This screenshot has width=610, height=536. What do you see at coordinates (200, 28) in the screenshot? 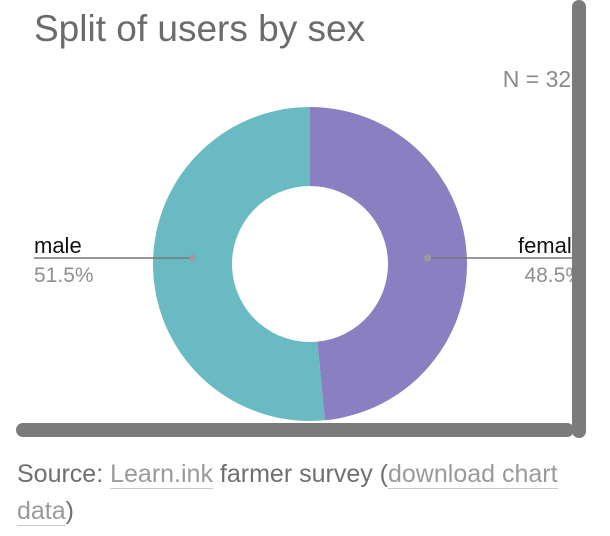
I see `chart-title: Split of users by sex` at bounding box center [200, 28].